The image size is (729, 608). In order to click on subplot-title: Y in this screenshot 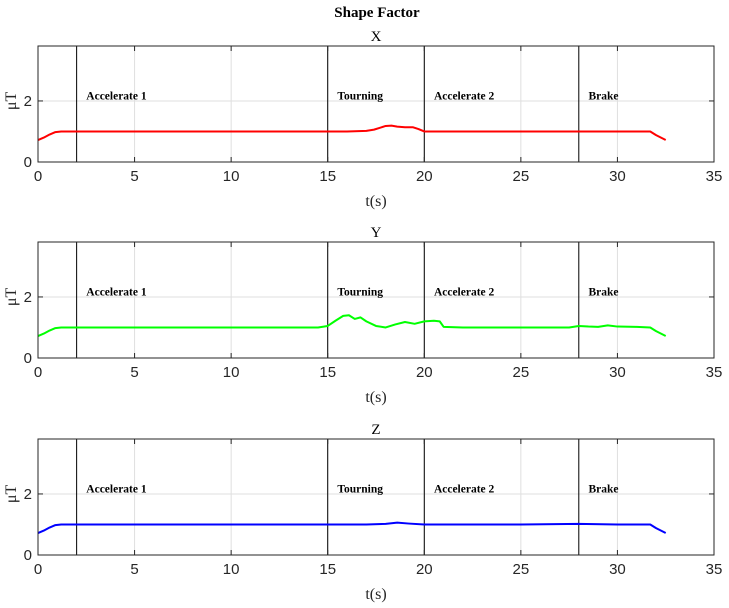, I will do `click(376, 233)`.